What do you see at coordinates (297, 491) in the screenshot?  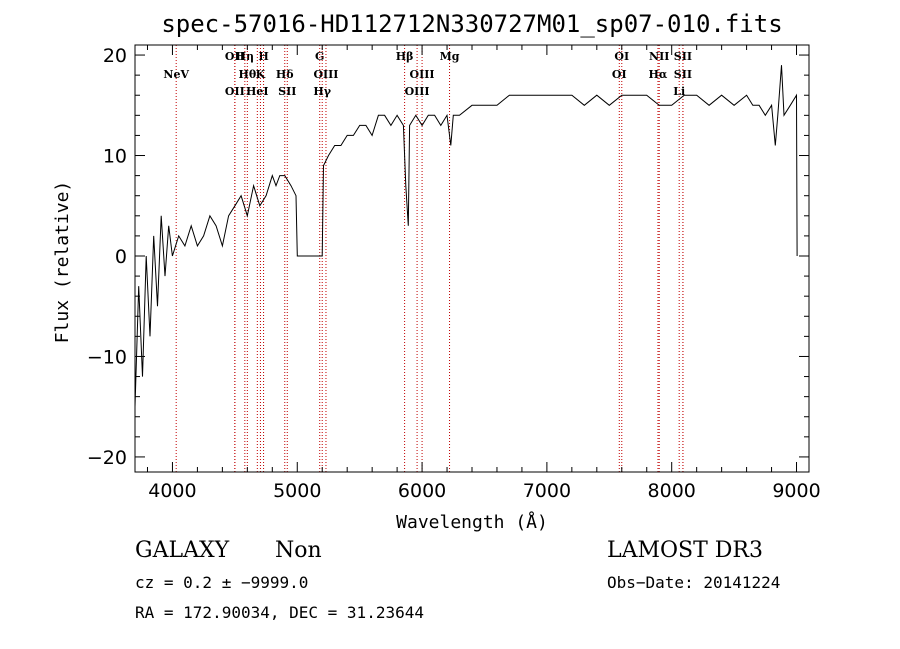 I see `x-tick-label: 5000` at bounding box center [297, 491].